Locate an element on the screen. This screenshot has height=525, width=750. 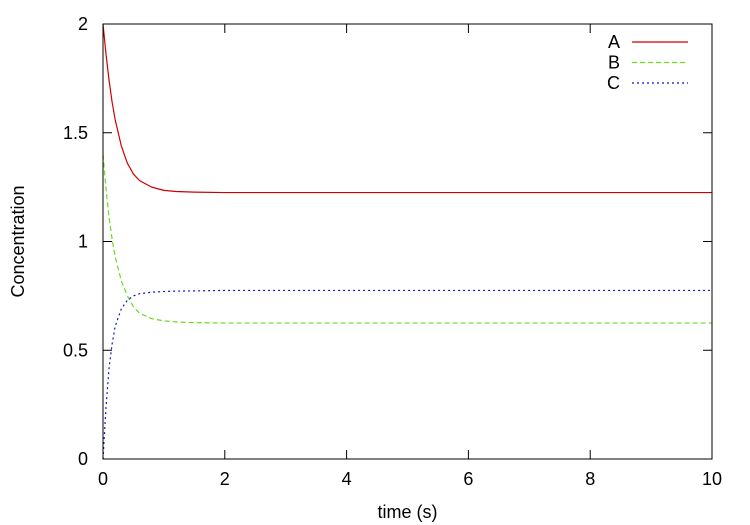
y-tick-label: 1.5 is located at coordinates (75, 133).